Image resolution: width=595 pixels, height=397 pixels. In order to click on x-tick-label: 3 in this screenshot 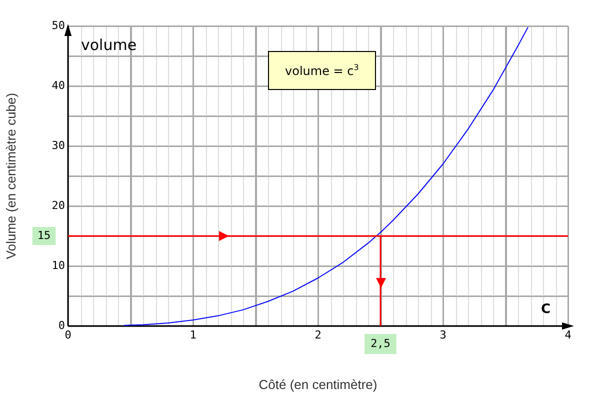, I will do `click(443, 335)`.